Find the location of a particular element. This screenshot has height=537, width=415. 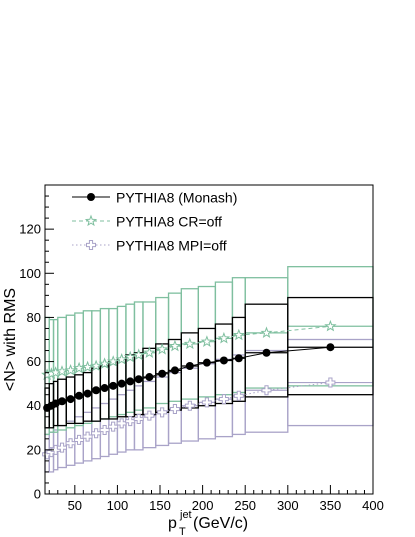

x-axis-label-superscript: jet is located at coordinates (185, 515).